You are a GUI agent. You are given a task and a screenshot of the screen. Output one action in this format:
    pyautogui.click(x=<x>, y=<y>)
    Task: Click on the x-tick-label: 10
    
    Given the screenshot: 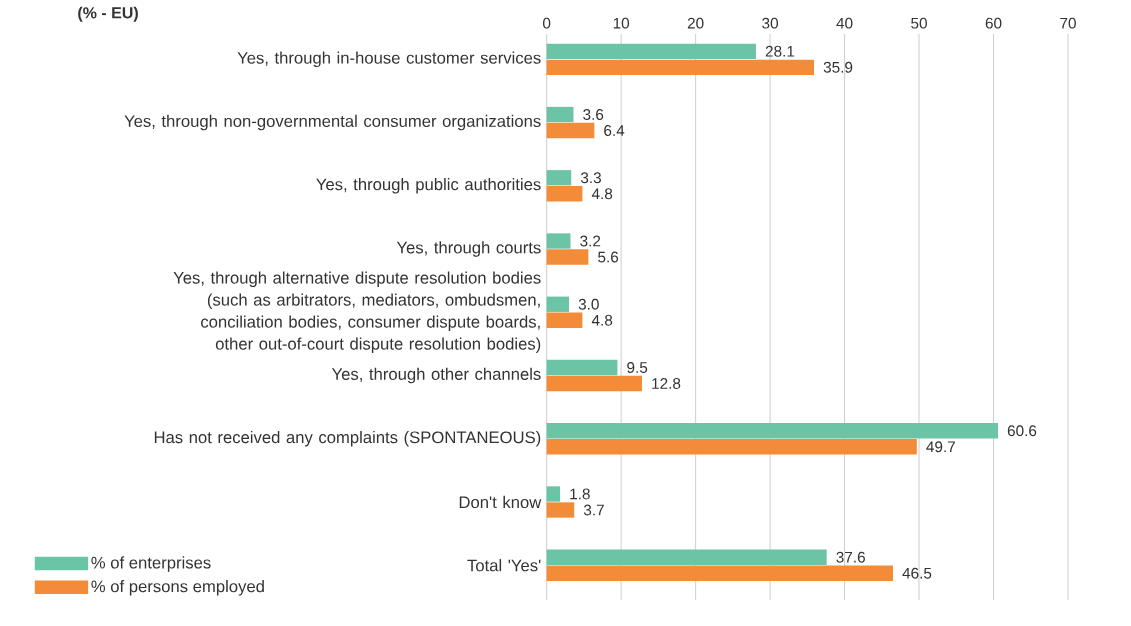 What is the action you would take?
    pyautogui.click(x=621, y=23)
    